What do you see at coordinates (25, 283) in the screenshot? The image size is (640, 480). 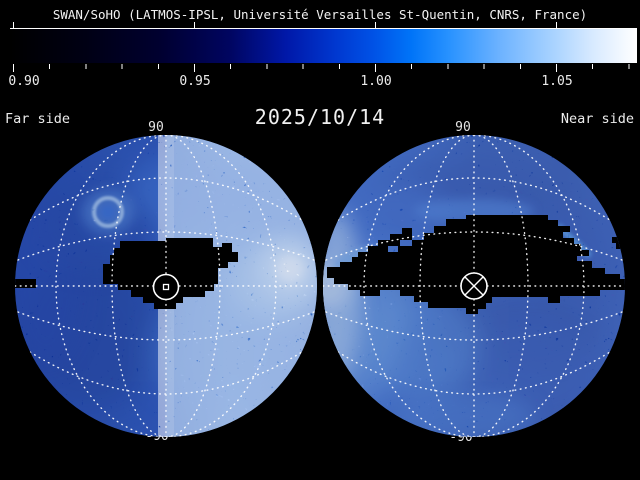 I see `far-rim-gap` at bounding box center [25, 283].